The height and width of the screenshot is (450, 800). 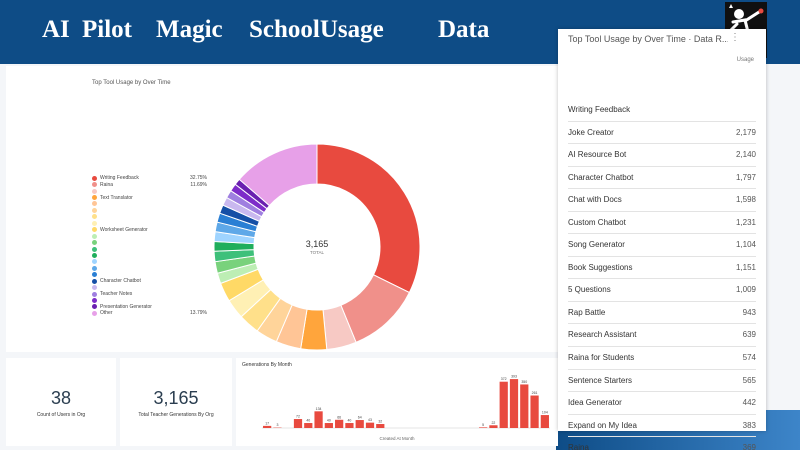 What do you see at coordinates (662, 268) in the screenshot?
I see `table-row: Book Suggestions 1,151` at bounding box center [662, 268].